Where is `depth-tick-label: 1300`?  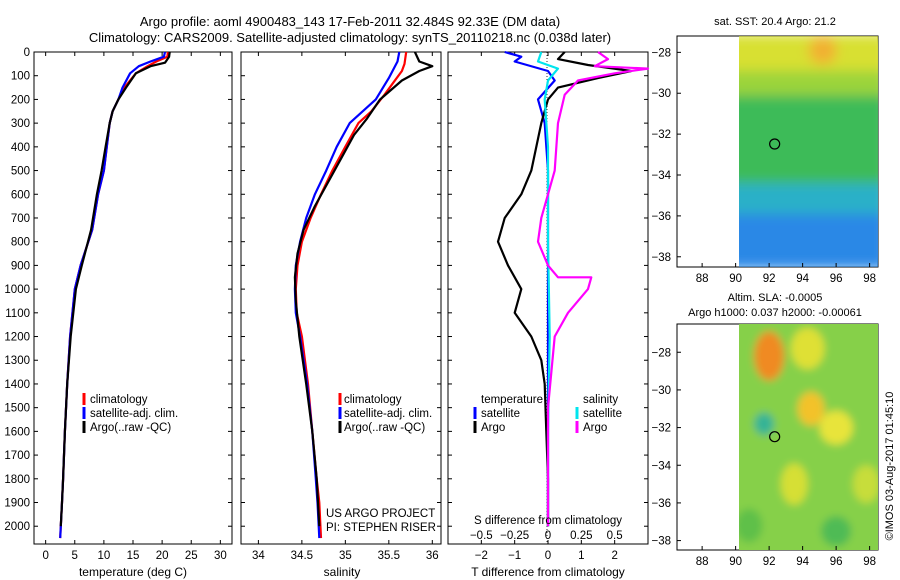 depth-tick-label: 1300 is located at coordinates (17, 361).